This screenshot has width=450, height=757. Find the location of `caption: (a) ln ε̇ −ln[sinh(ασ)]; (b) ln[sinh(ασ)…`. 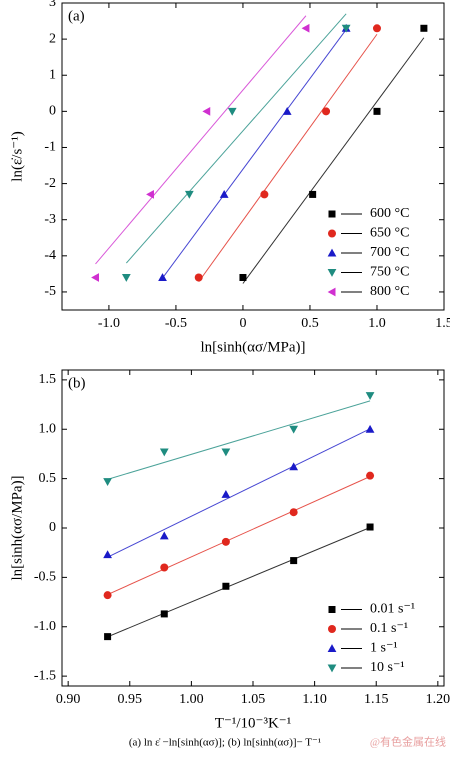

caption: (a) ln ε̇ −ln[sinh(ασ)]; (b) ln[sinh(ασ)… is located at coordinates (225, 743).